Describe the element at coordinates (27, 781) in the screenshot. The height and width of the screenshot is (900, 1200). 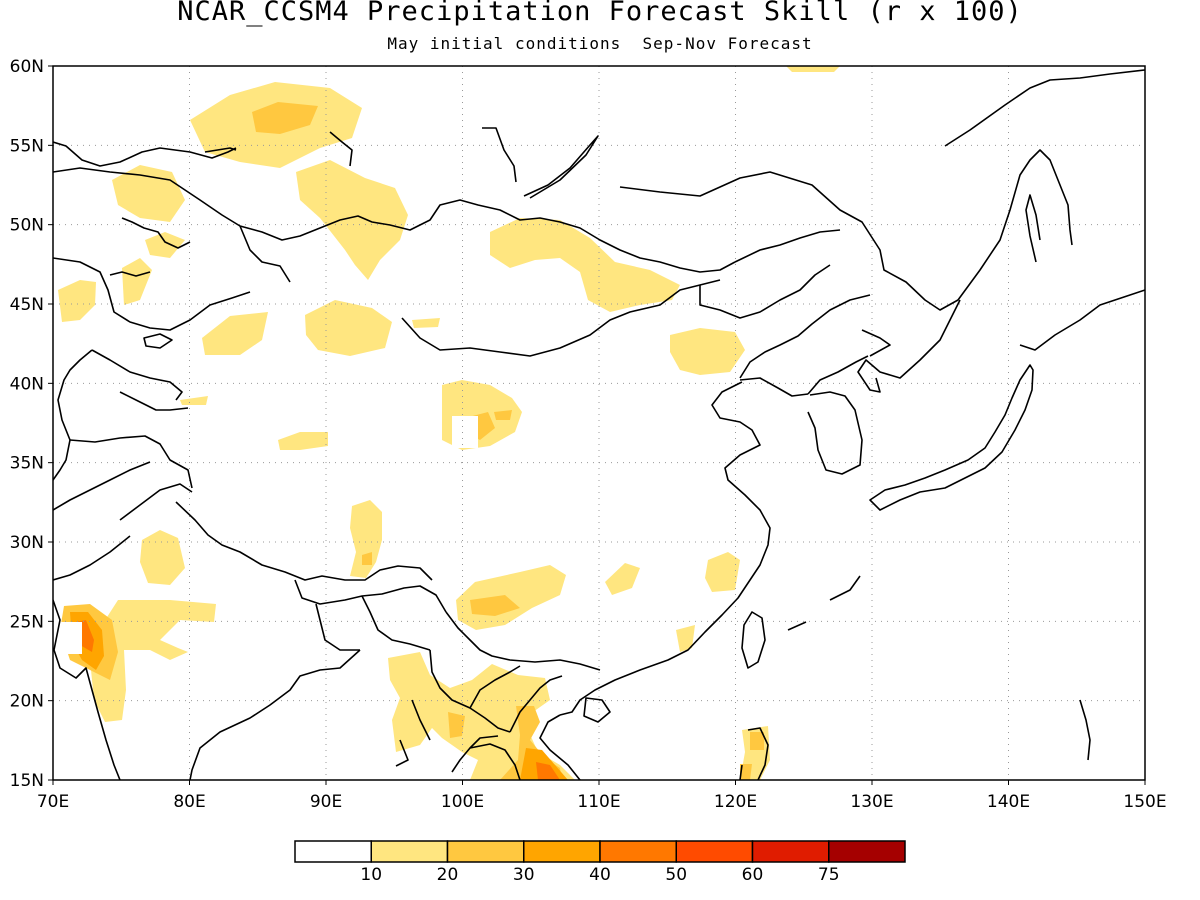
I see `y-tick-label: 15N` at that location.